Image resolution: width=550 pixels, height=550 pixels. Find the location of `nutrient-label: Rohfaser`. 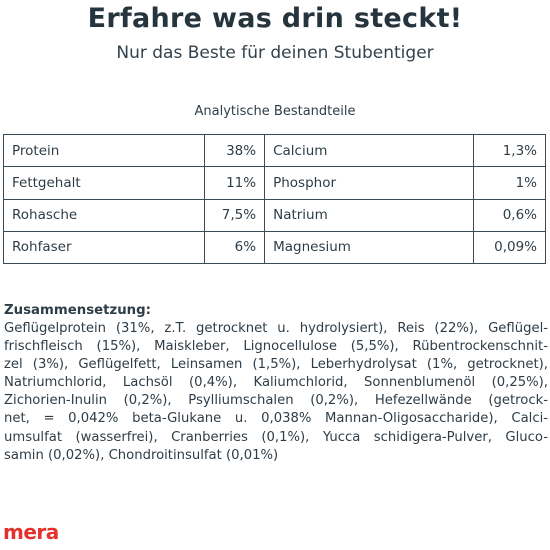

nutrient-label: Rohfaser is located at coordinates (104, 247).